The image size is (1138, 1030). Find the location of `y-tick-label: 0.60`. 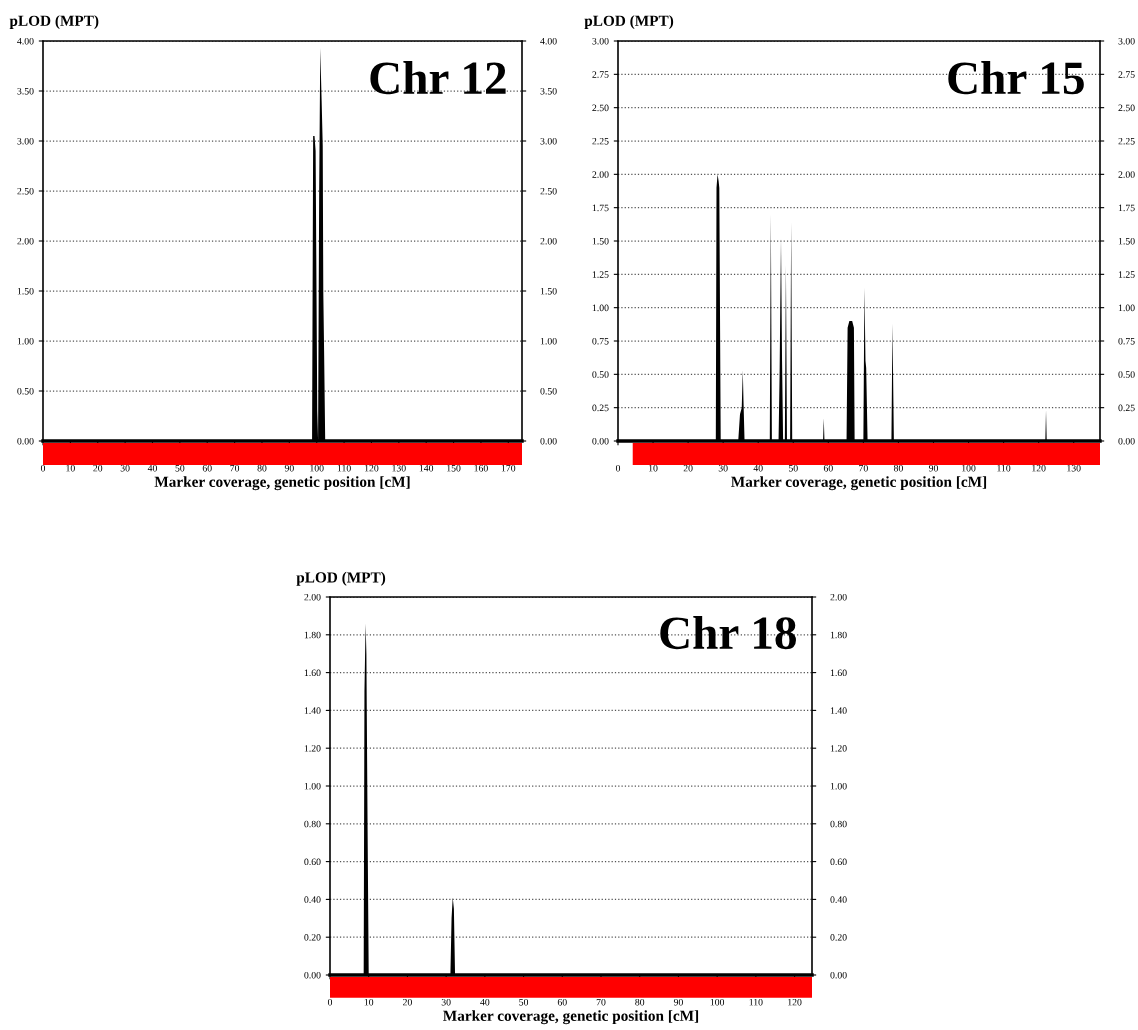

y-tick-label: 0.60 is located at coordinates (312, 862).